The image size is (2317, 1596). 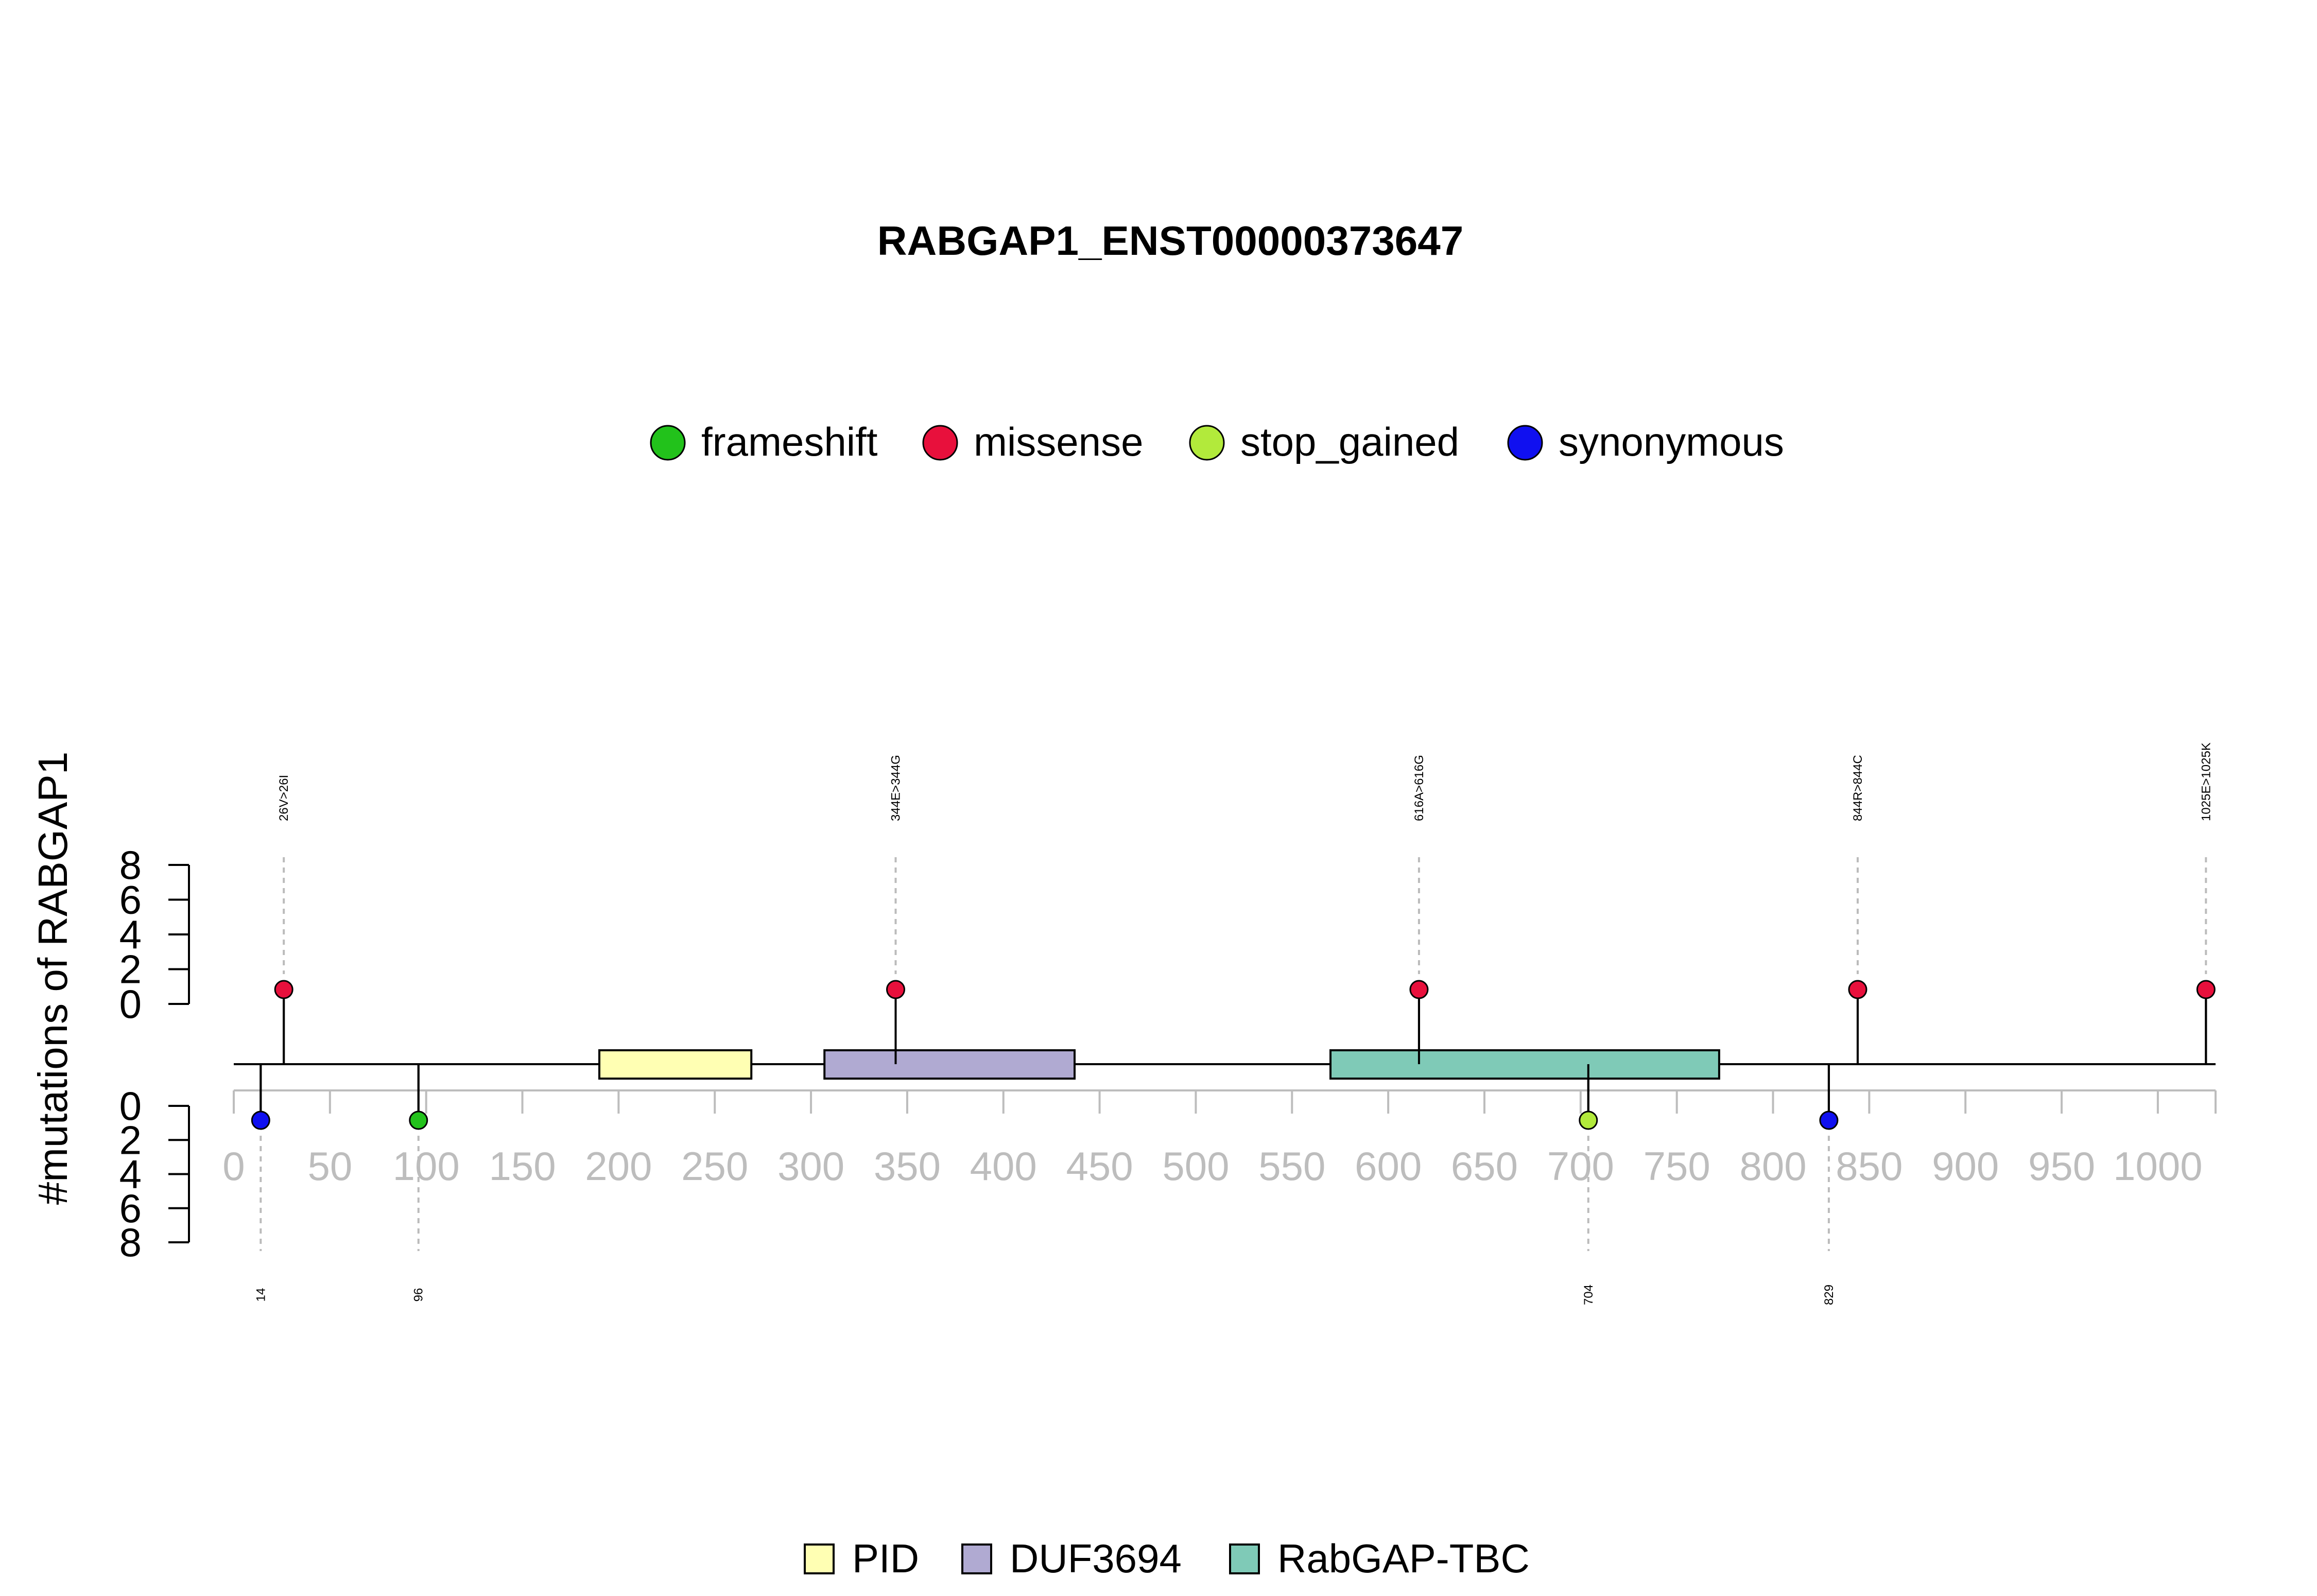 I want to click on x-tick-label: 200, so click(x=618, y=1166).